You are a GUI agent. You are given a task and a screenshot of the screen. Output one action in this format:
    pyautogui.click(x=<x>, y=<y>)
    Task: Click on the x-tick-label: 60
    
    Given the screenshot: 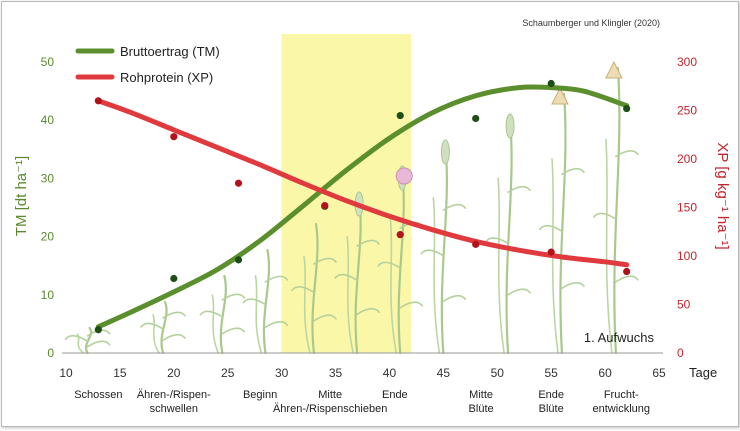 What is the action you would take?
    pyautogui.click(x=605, y=373)
    